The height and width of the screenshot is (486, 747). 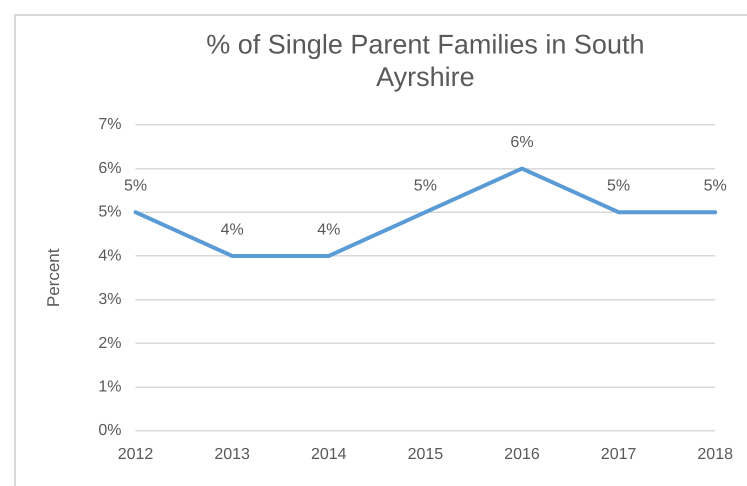 What do you see at coordinates (110, 212) in the screenshot?
I see `y-tick-label: 5%` at bounding box center [110, 212].